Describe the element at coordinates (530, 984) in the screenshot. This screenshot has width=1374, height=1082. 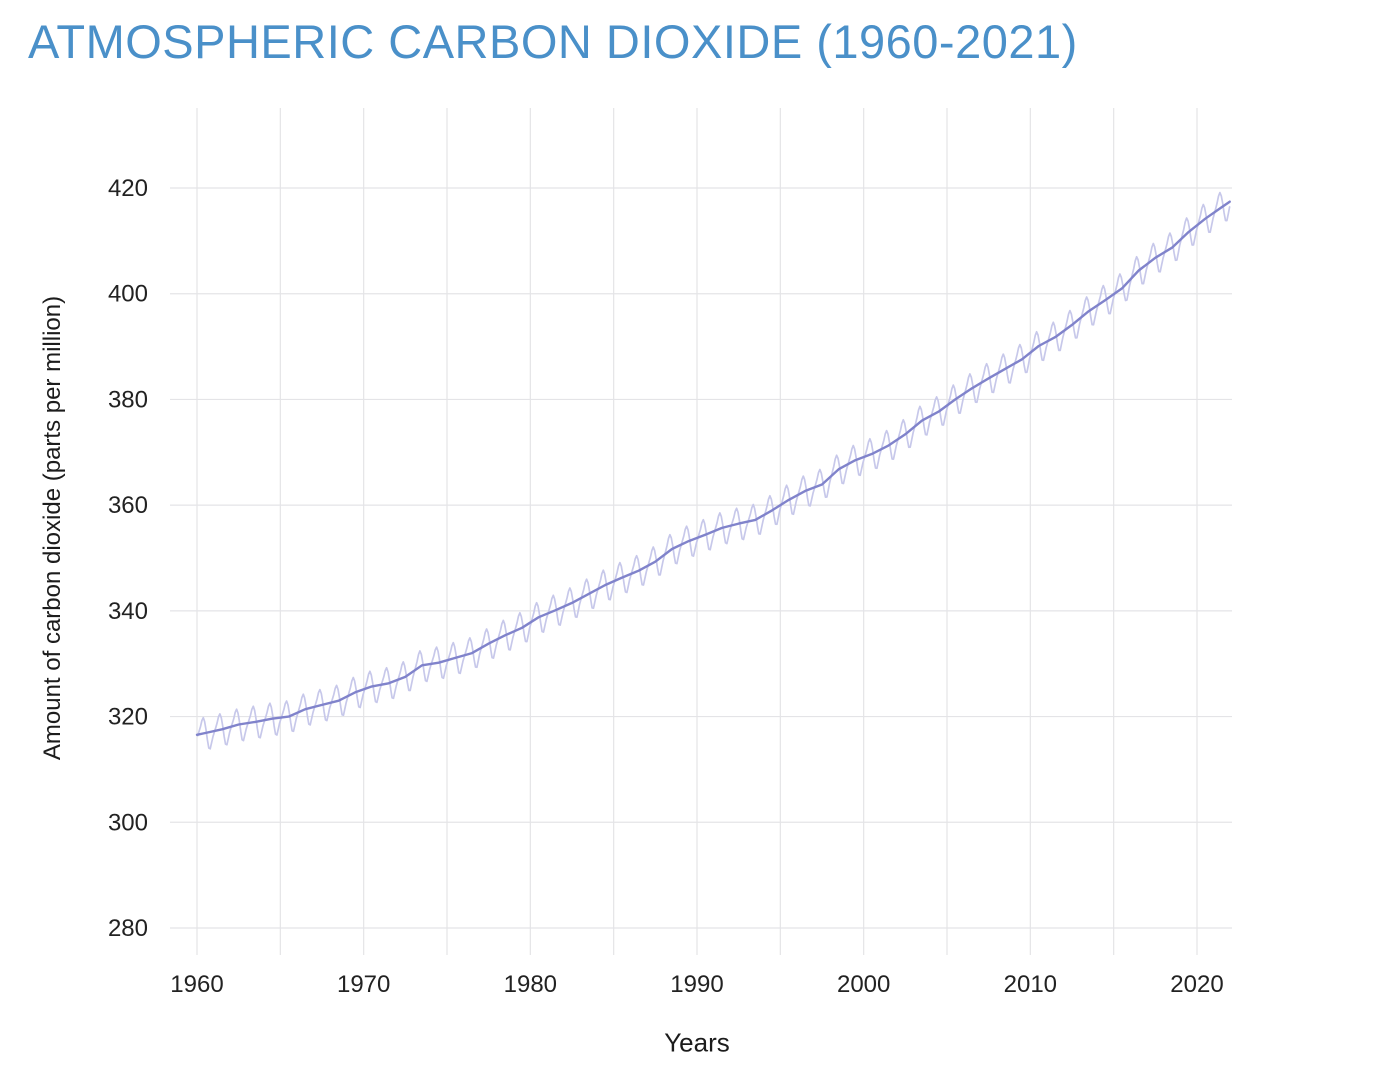
I see `x-tick-label: 1980` at that location.